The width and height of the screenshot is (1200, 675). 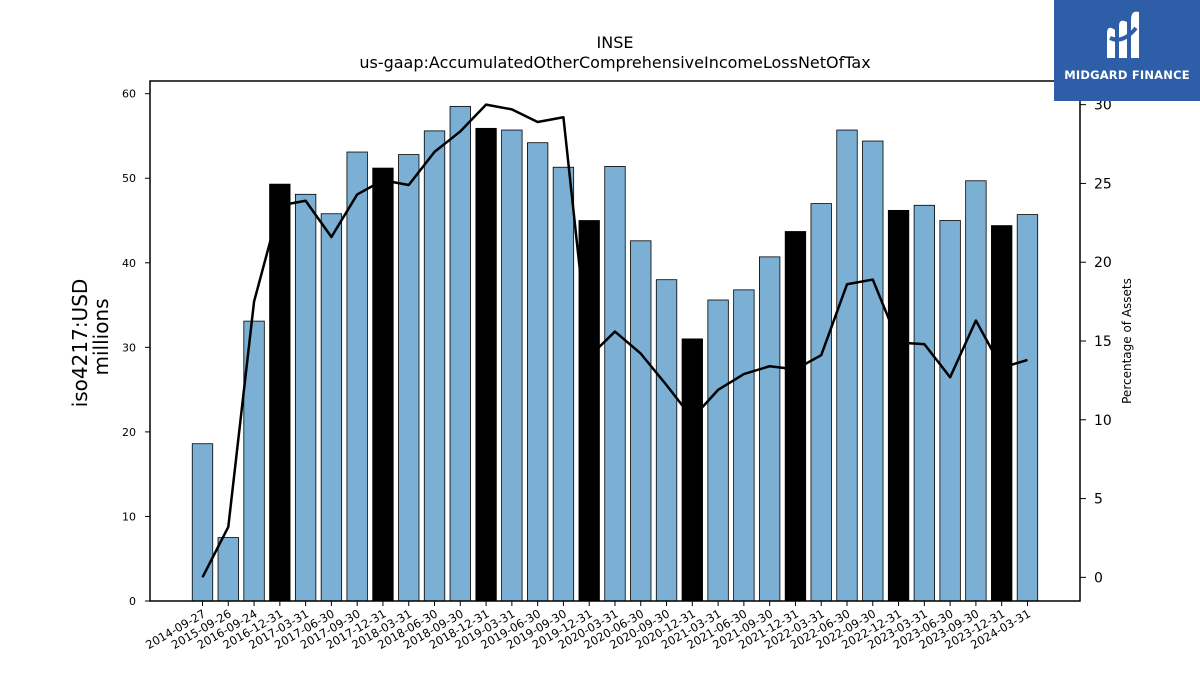 I want to click on right-axis: 0 5 10 15 20 25 30, so click(x=1096, y=342).